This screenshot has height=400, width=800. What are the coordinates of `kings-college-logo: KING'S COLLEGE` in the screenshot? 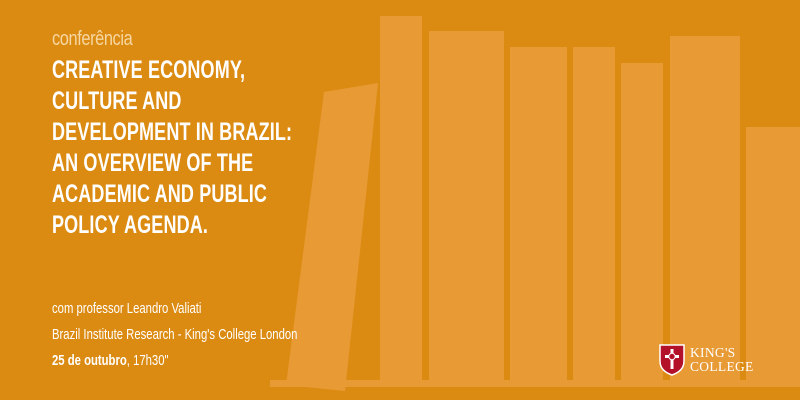 It's located at (715, 360).